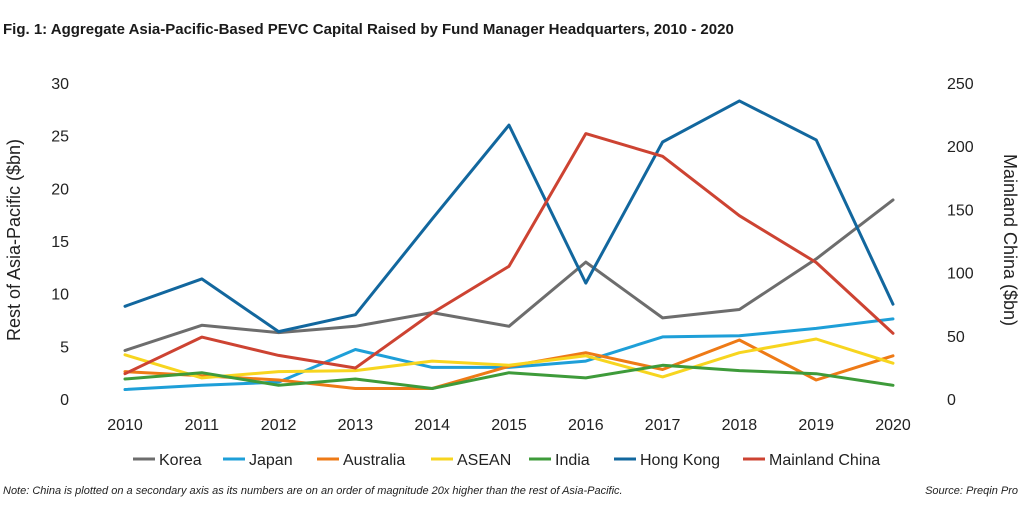 The image size is (1024, 512). I want to click on left-axis-ticks: 0 5 10 15 20 25 30, so click(60, 242).